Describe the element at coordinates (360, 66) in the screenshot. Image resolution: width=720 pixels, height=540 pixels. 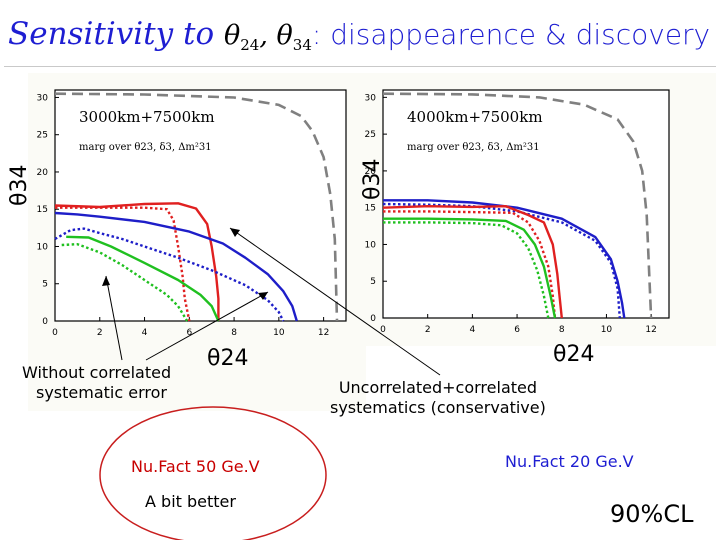
I see `title-rule` at that location.